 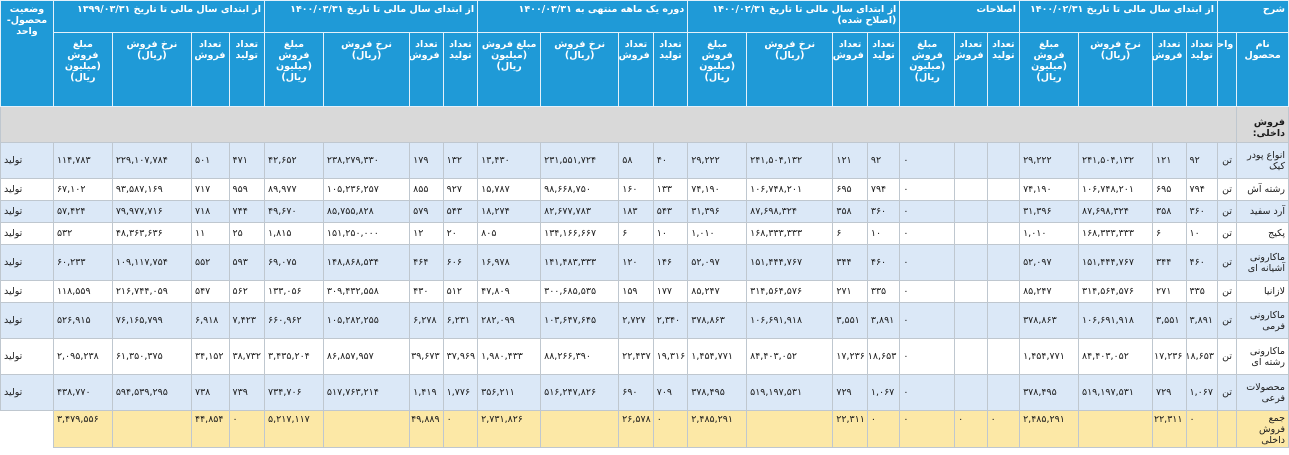 I want to click on cell-month-rate: ۵۱۶,۲۴۷,۸۲۶, so click(x=580, y=392).